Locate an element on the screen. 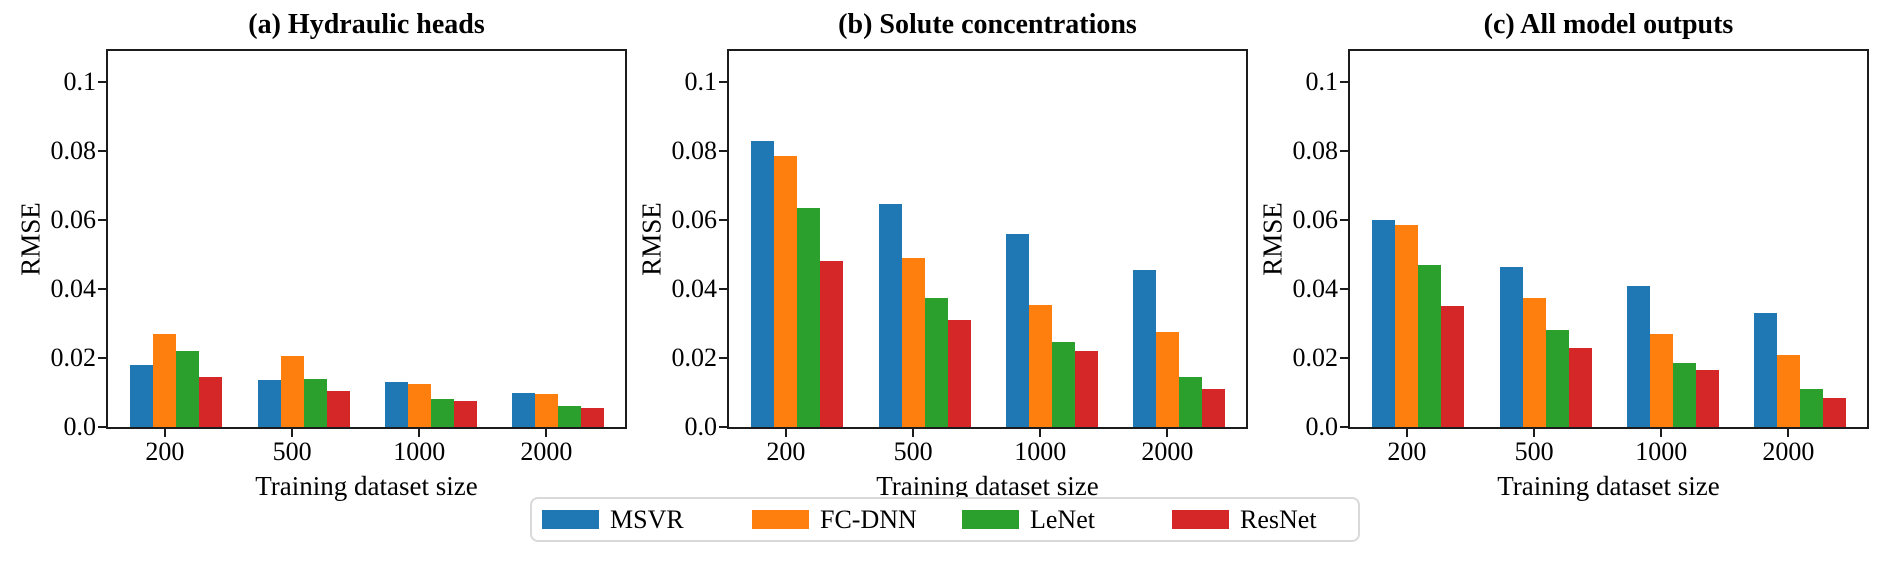 The height and width of the screenshot is (565, 1892). panel-b-title: (b) Solute concentrations is located at coordinates (987, 24).